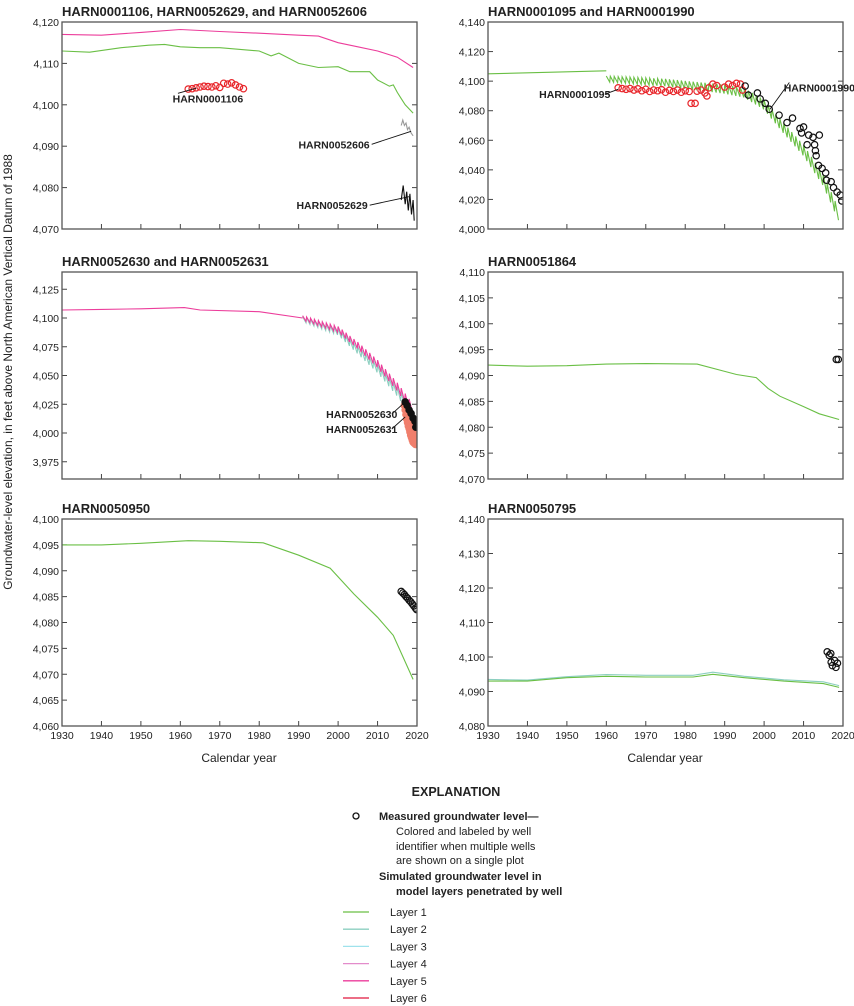  What do you see at coordinates (472, 351) in the screenshot?
I see `y-tick-label: 4,095` at bounding box center [472, 351].